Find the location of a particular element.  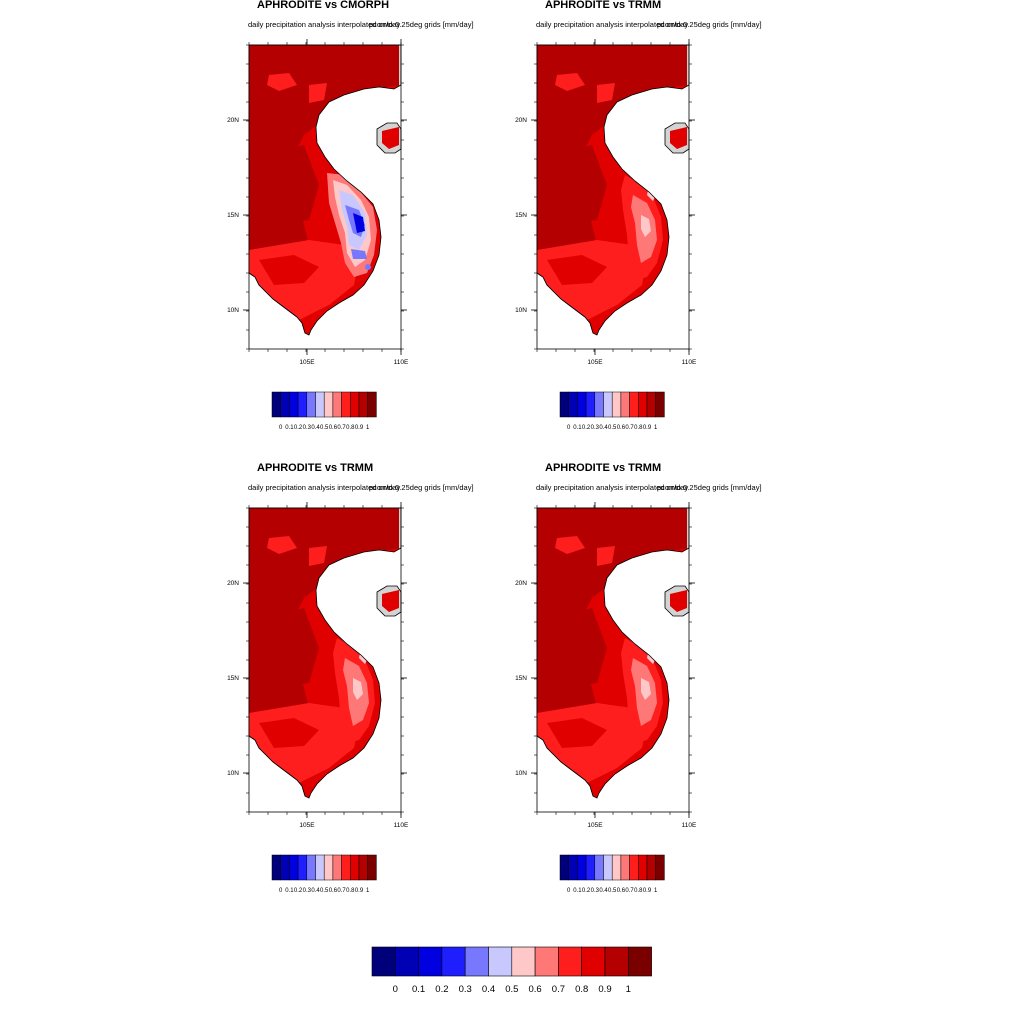

shared-colorbar-label: 0.2 is located at coordinates (441, 989).